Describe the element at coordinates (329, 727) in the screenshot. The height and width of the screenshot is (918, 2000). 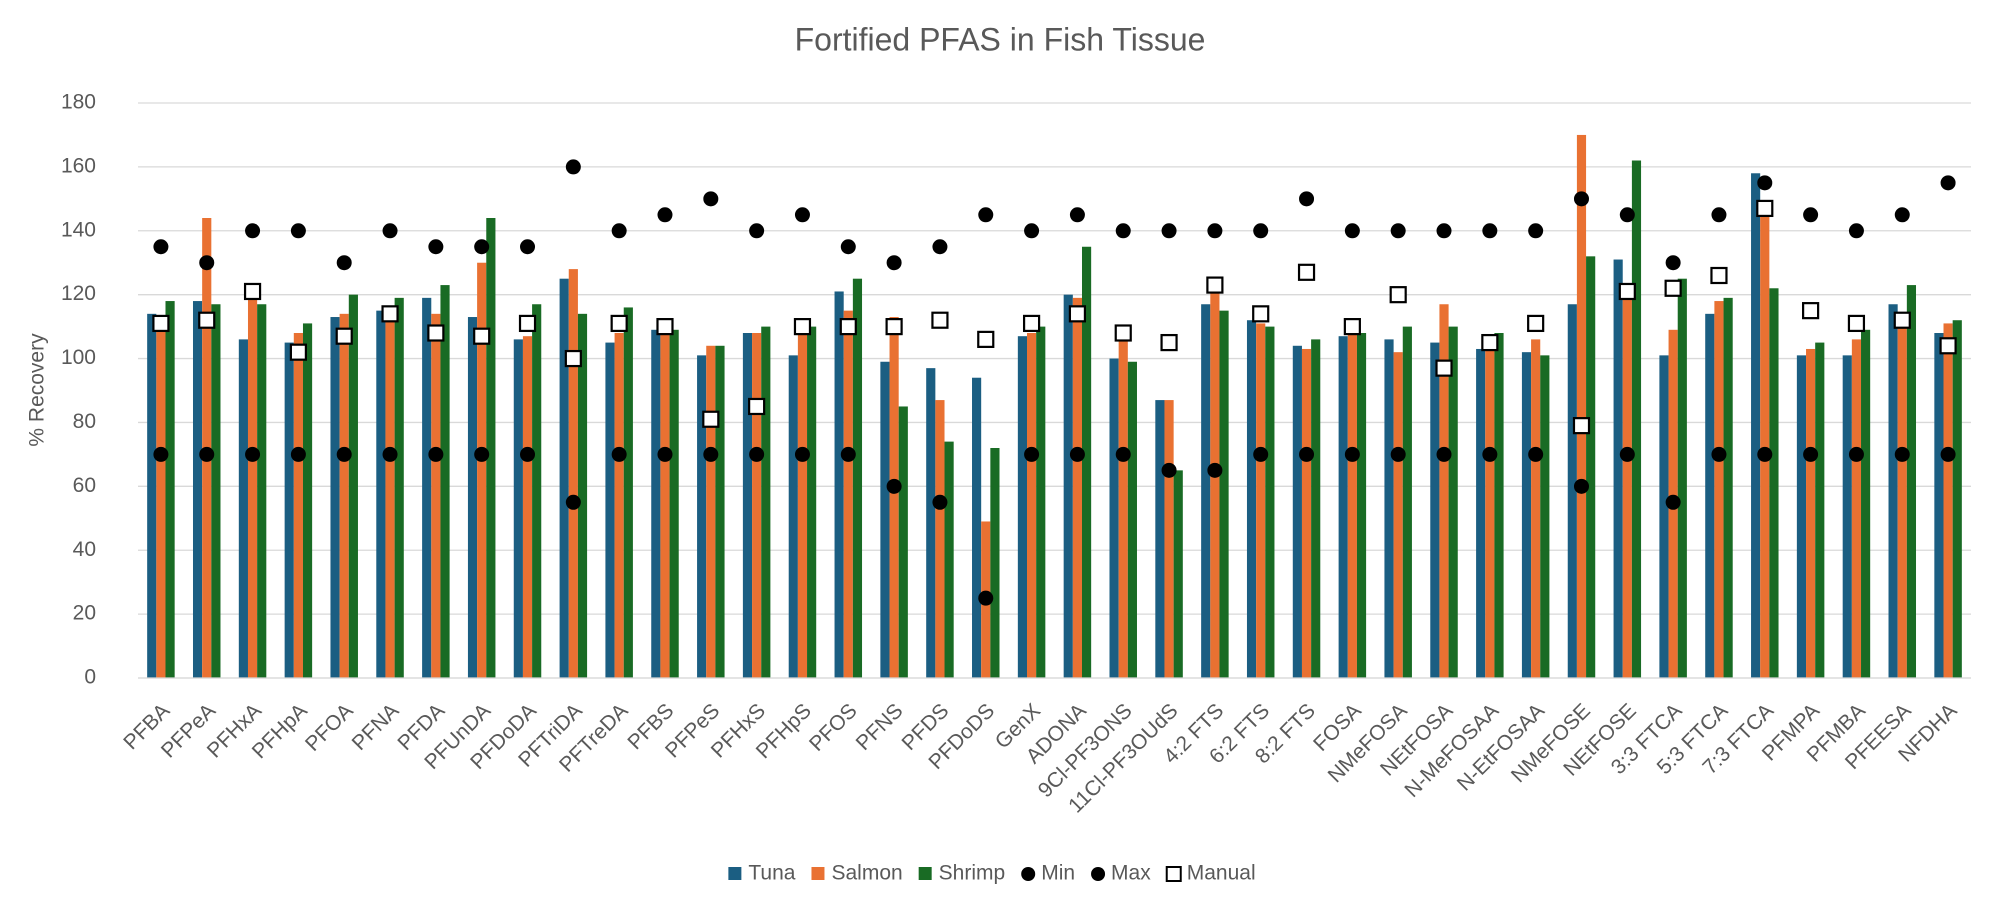
I see `x-tick-label: PFOA` at that location.